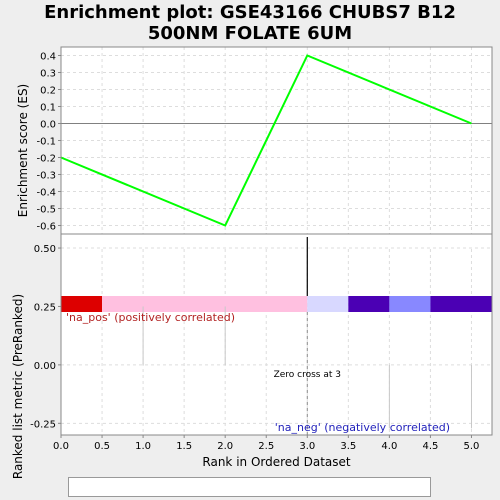 The width and height of the screenshot is (500, 500). Describe the element at coordinates (45, 307) in the screenshot. I see `rank-ytick-label: 0.25` at that location.